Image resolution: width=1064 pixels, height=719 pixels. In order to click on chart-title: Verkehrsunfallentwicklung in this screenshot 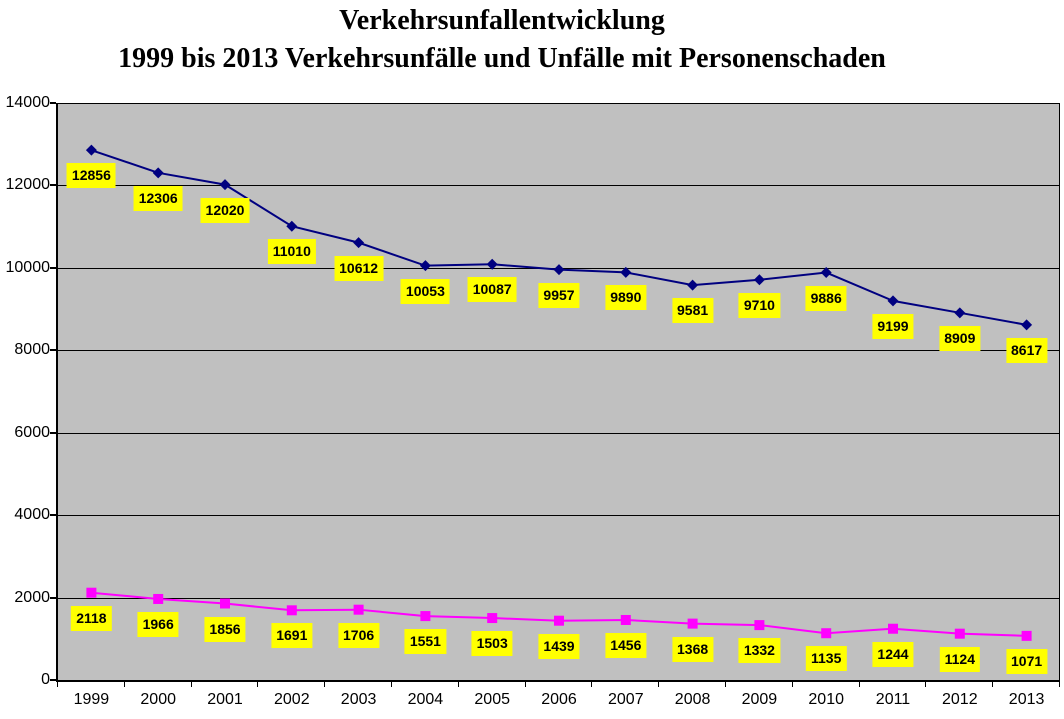, I will do `click(502, 20)`.